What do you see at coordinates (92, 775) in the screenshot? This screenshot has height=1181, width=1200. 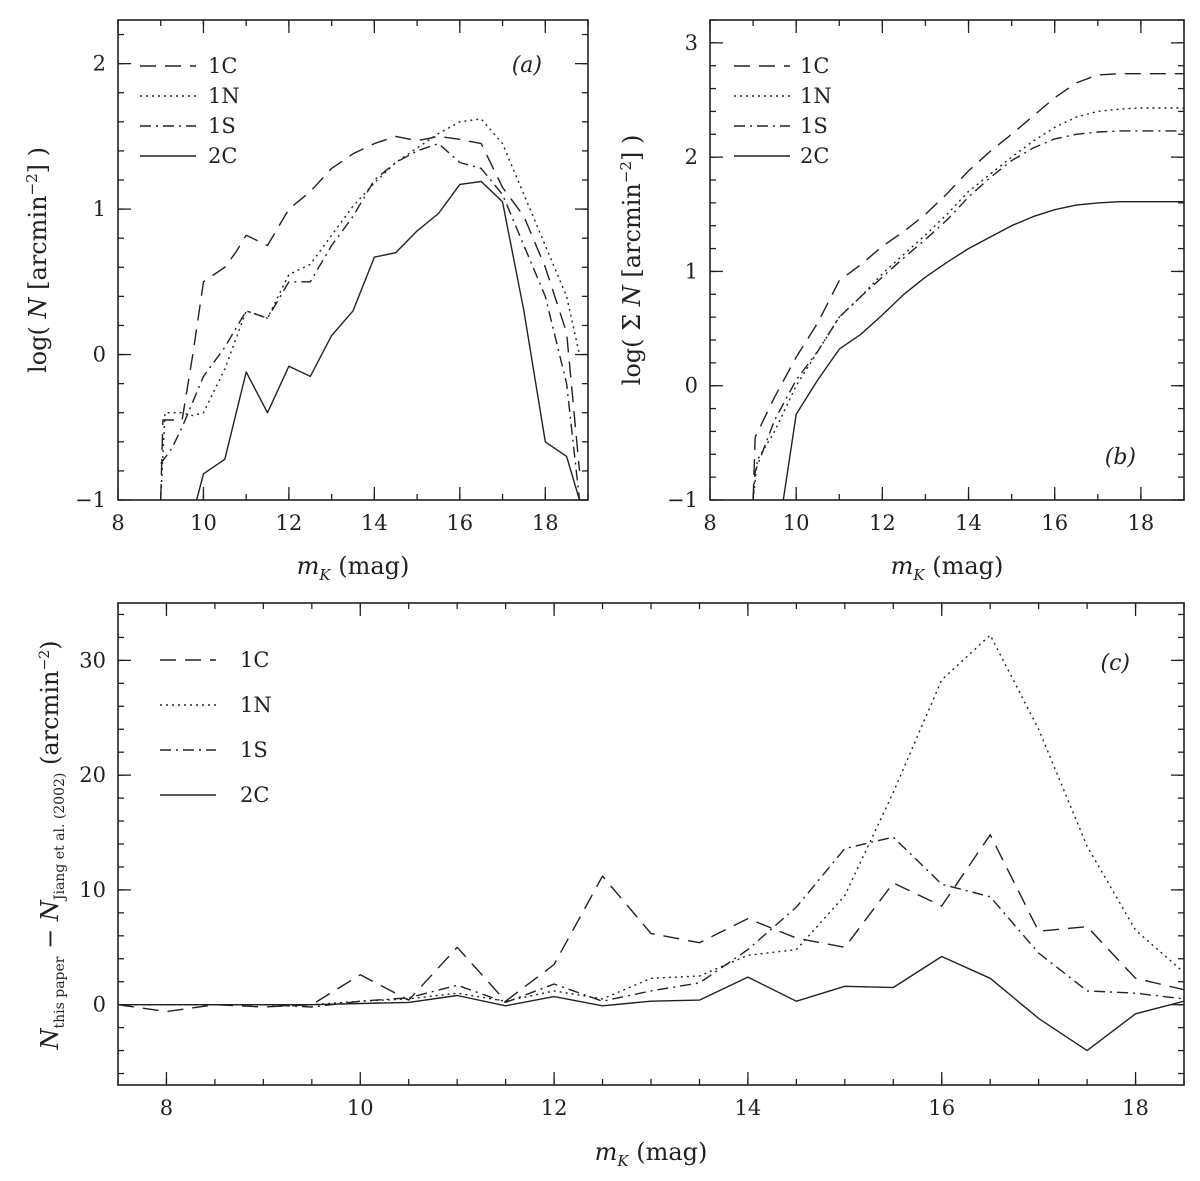 I see `y-tick-label: 20` at bounding box center [92, 775].